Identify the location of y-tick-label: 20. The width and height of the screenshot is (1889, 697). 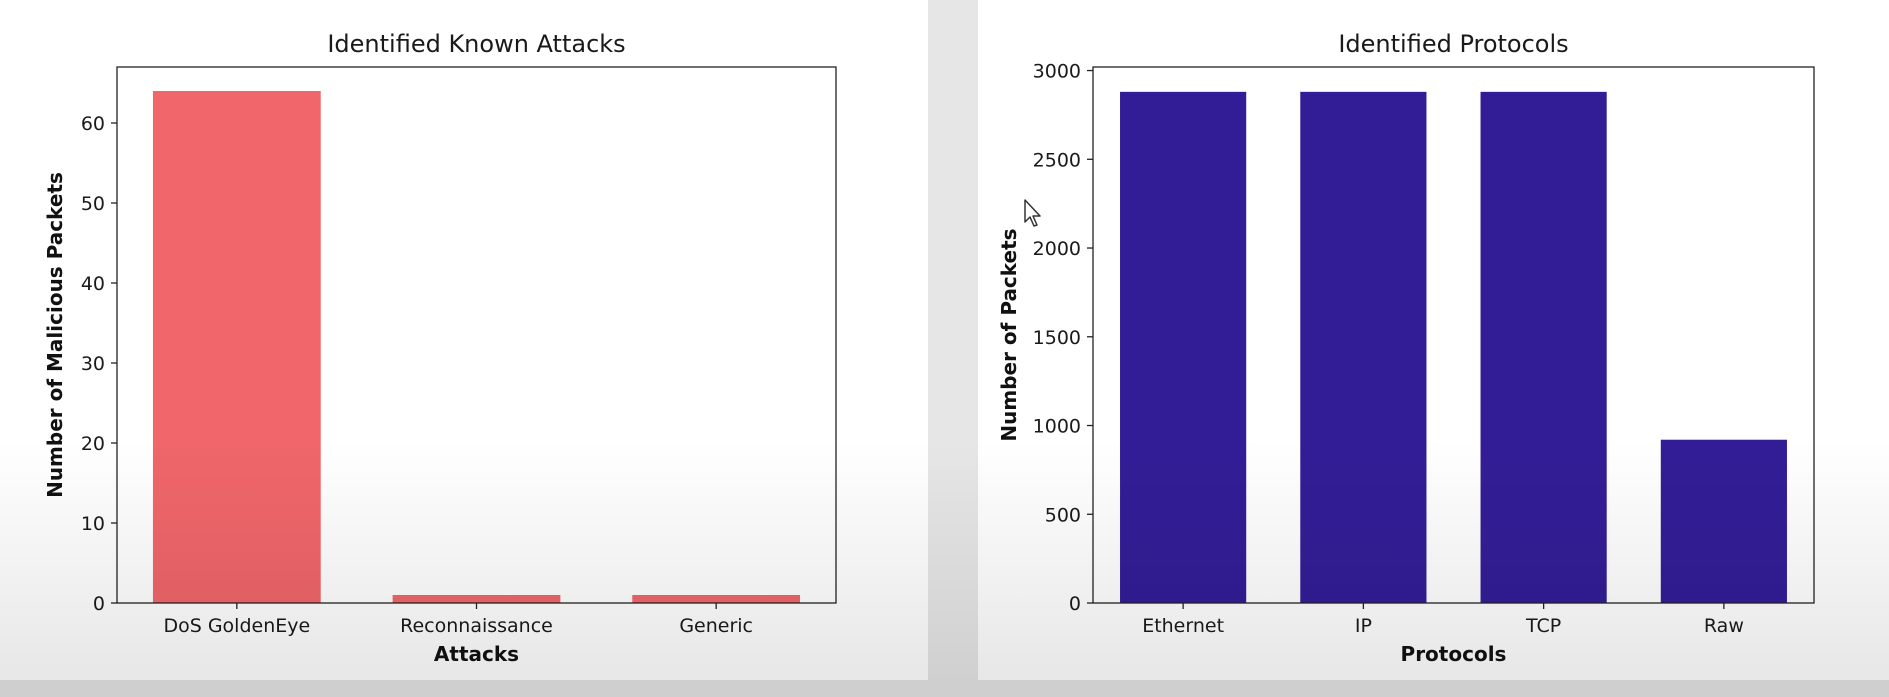
(93, 444).